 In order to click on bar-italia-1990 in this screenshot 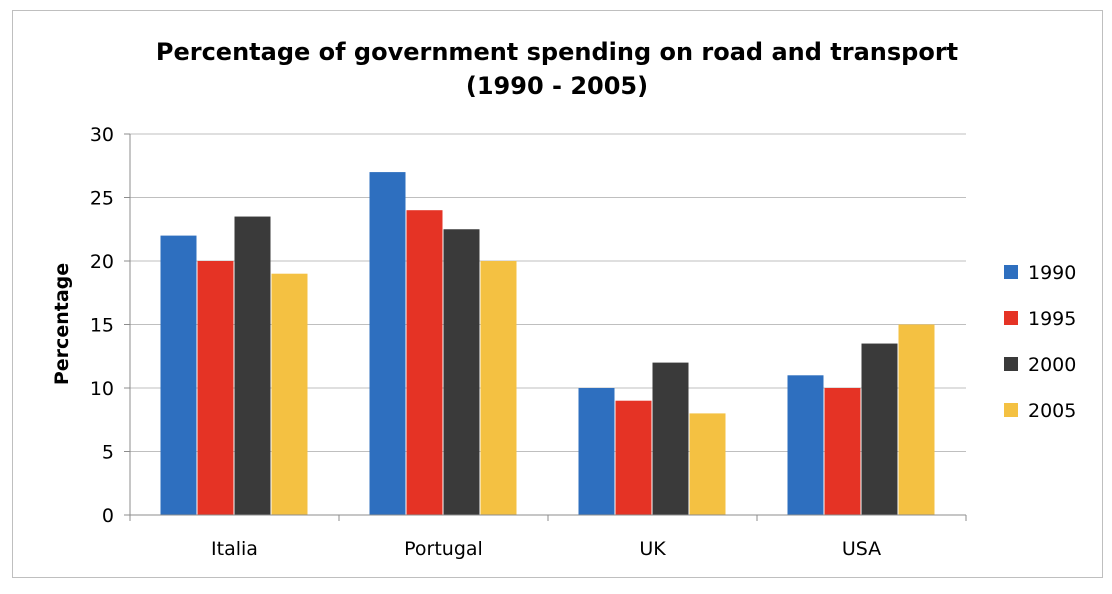, I will do `click(178, 375)`.